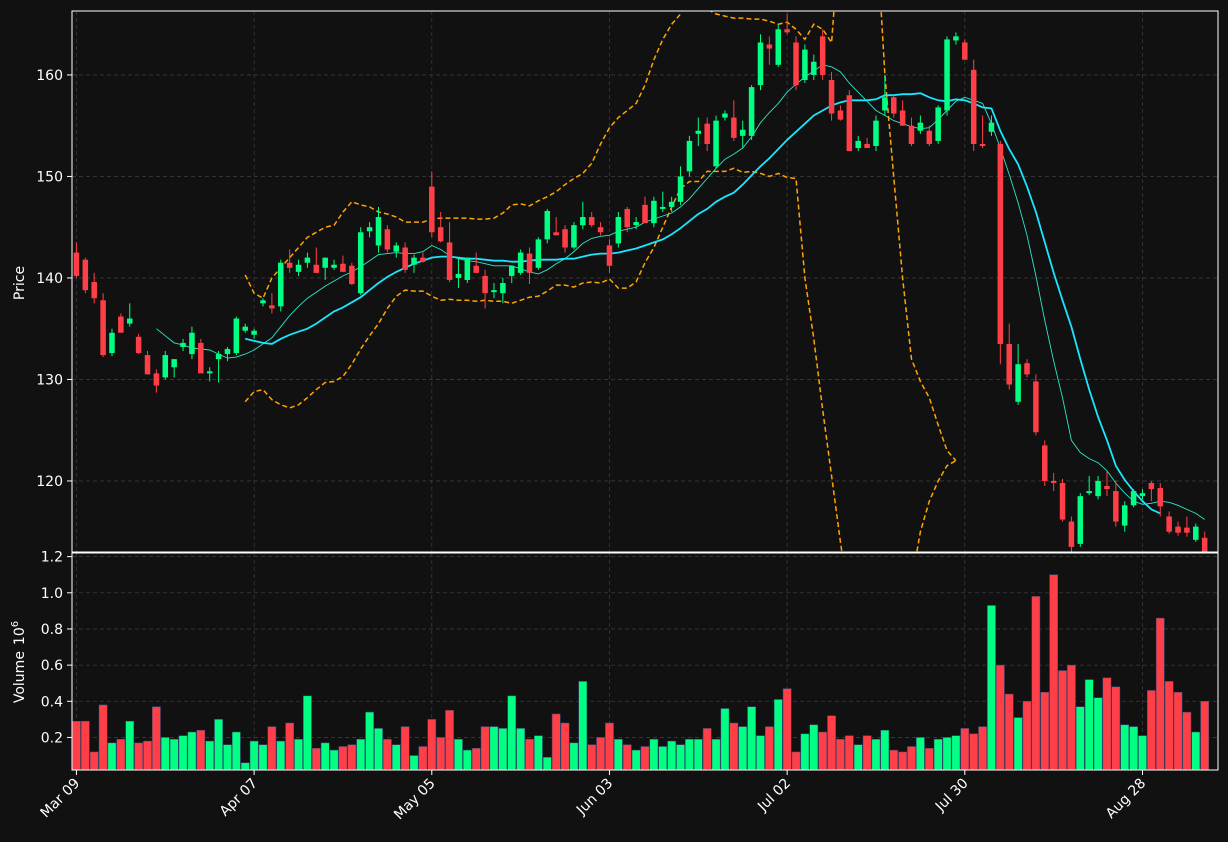 The width and height of the screenshot is (1228, 842). I want to click on volume-axis-label-text: Volume, so click(20, 677).